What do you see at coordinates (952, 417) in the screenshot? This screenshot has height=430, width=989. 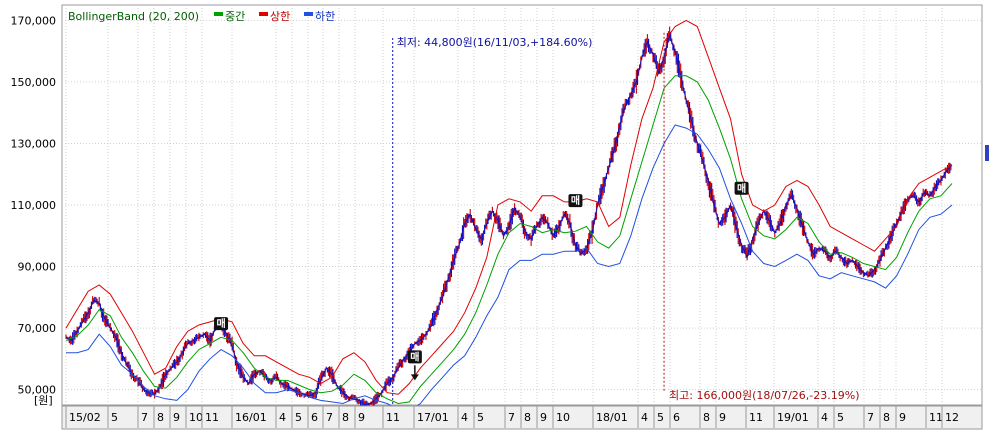 I see `x-tick-label: 12` at bounding box center [952, 417].